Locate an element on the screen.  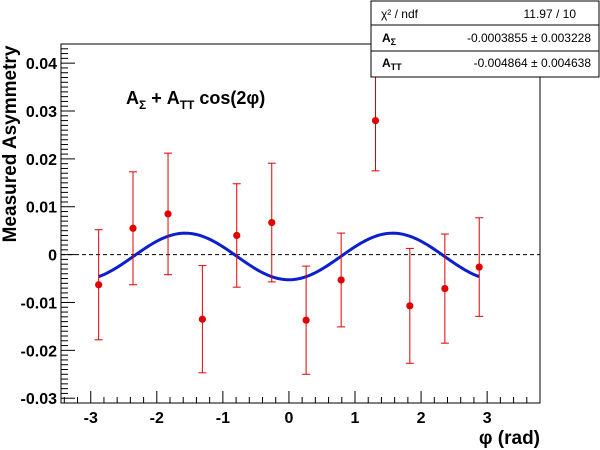
stats-asigma-label: AΣ is located at coordinates (389, 39).